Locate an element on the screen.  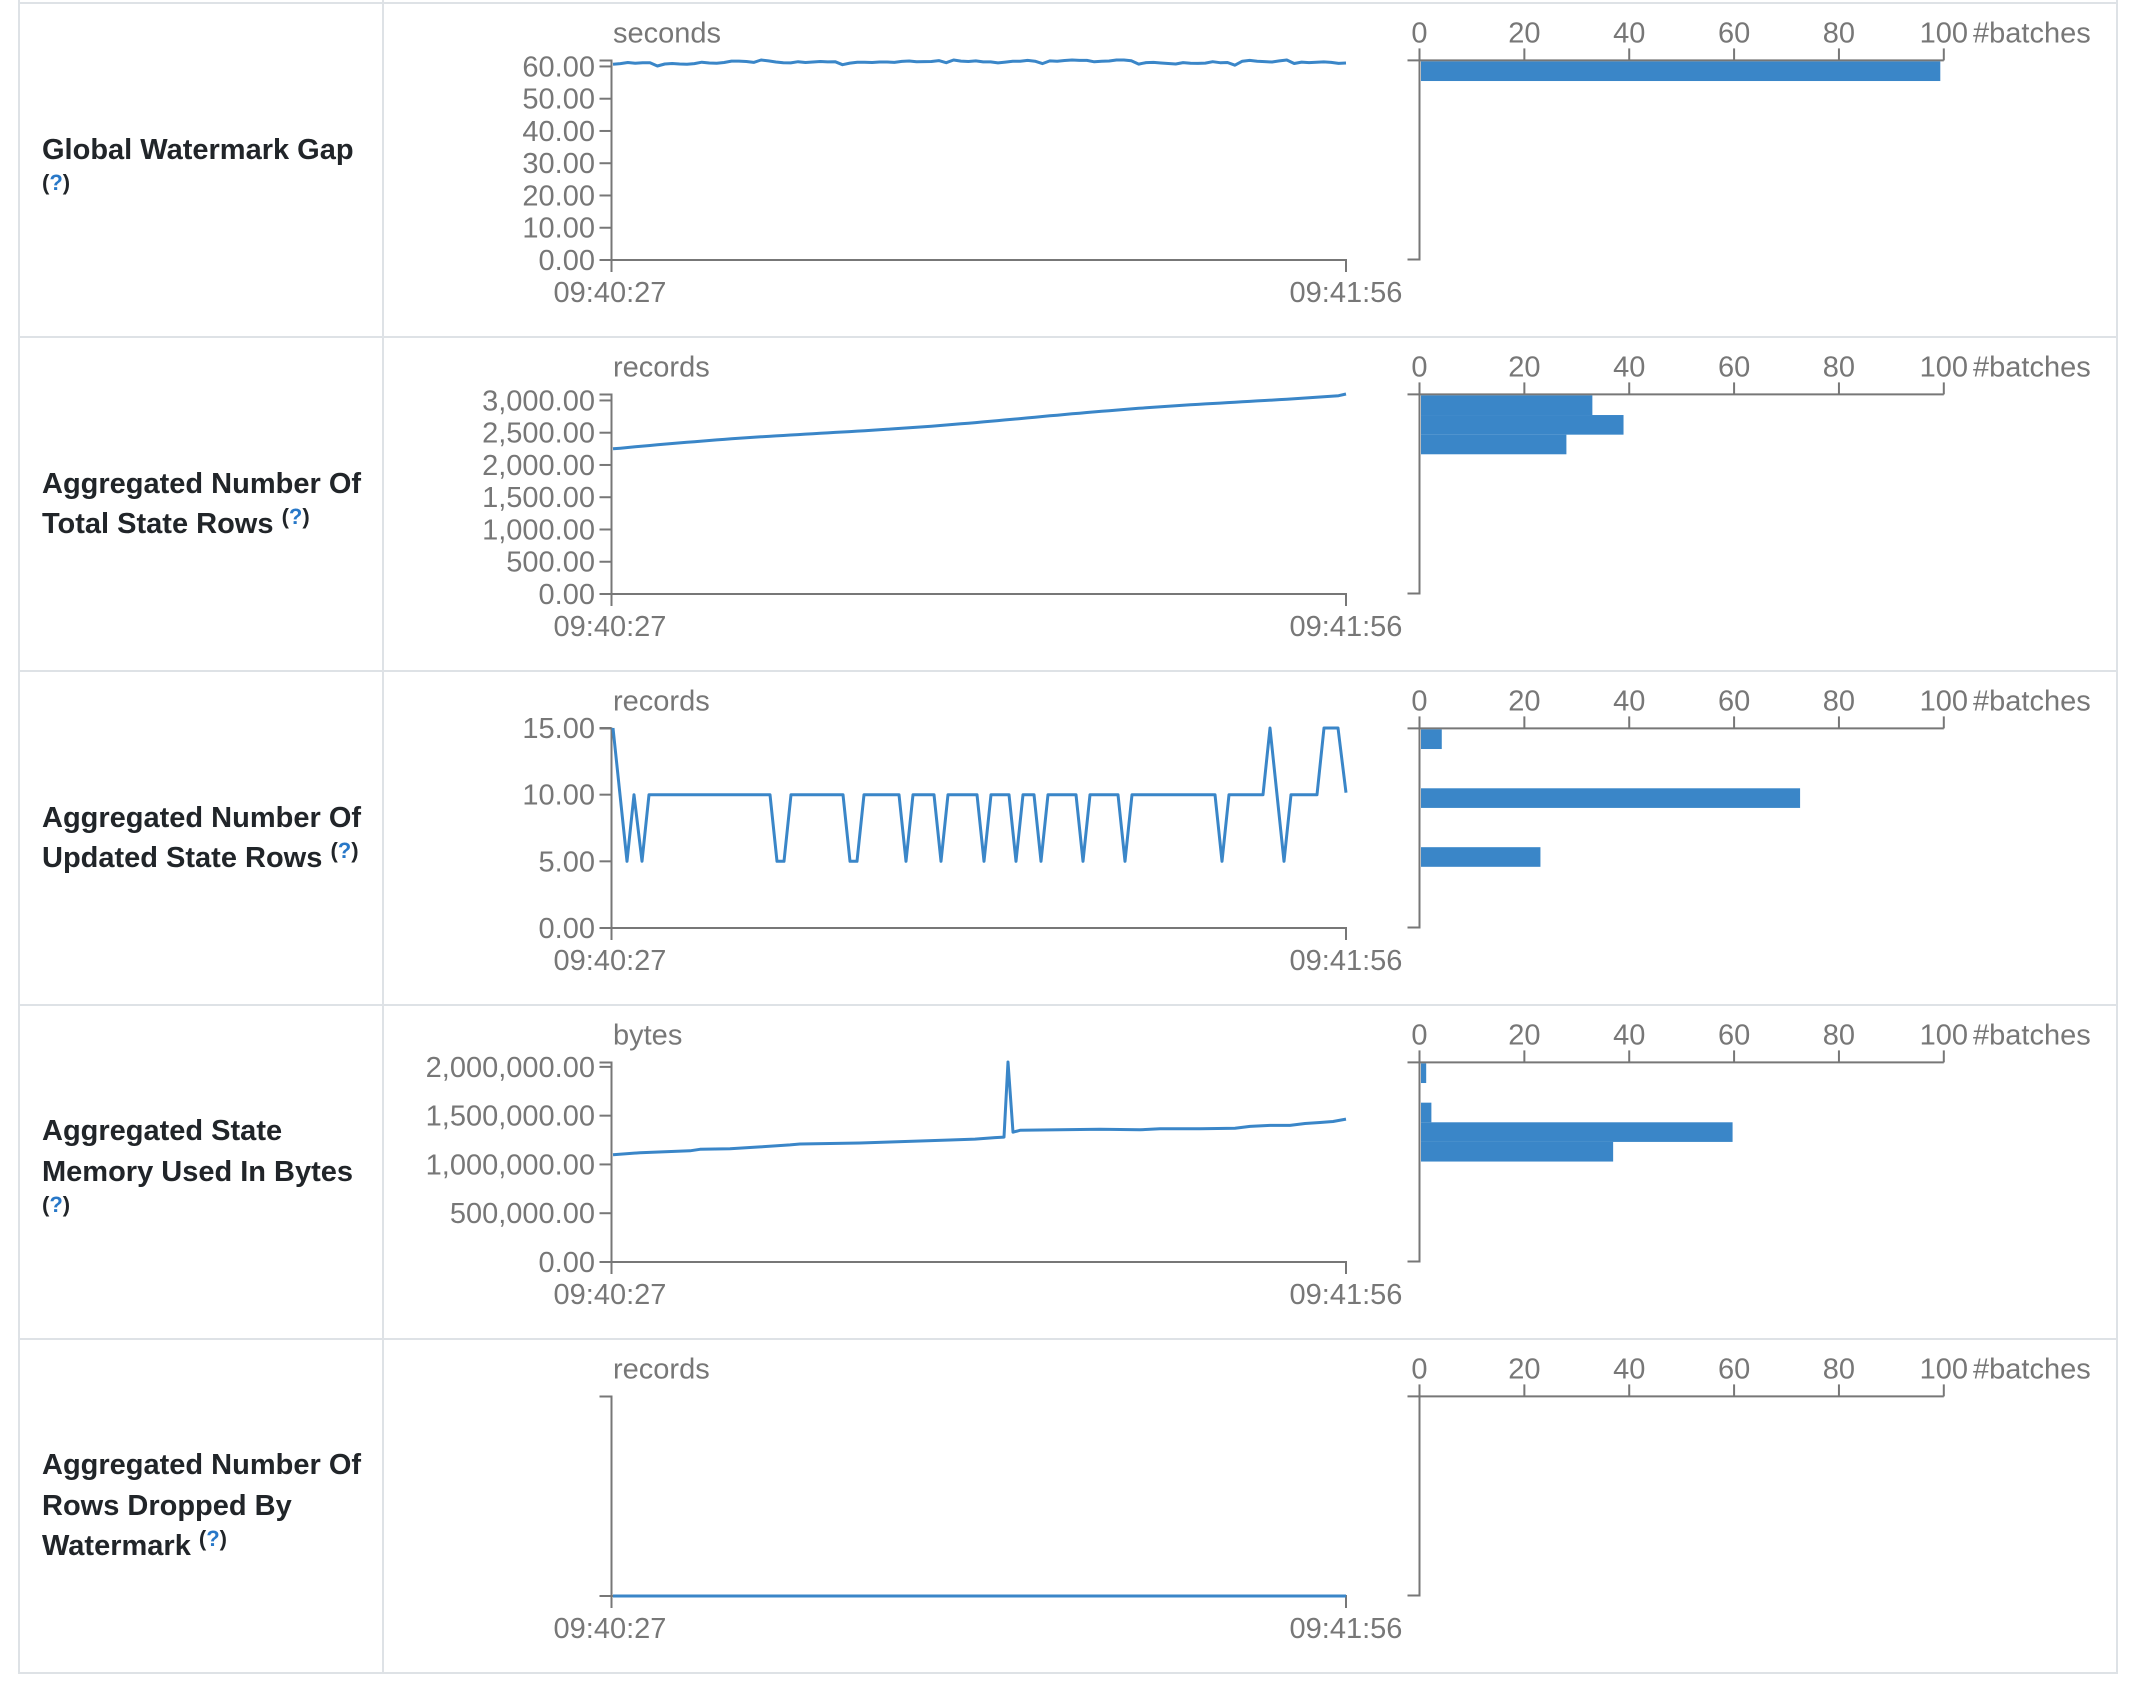
svg-text: 5.00 is located at coordinates (567, 862).